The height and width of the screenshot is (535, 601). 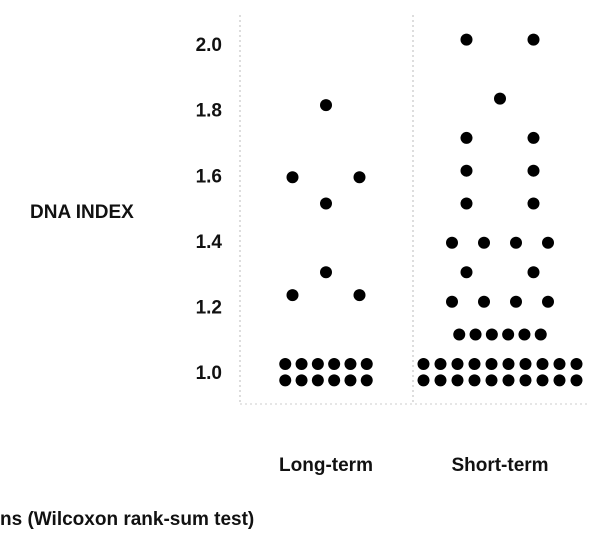 What do you see at coordinates (209, 307) in the screenshot?
I see `y-tick-label: 1.2` at bounding box center [209, 307].